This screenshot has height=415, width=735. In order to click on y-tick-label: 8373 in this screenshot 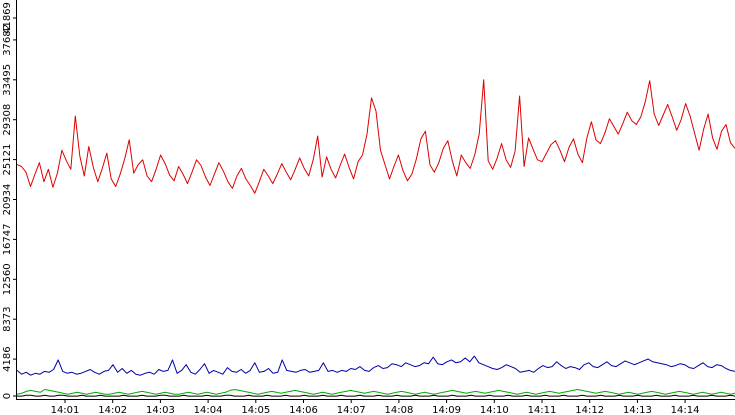, I will do `click(7, 318)`.